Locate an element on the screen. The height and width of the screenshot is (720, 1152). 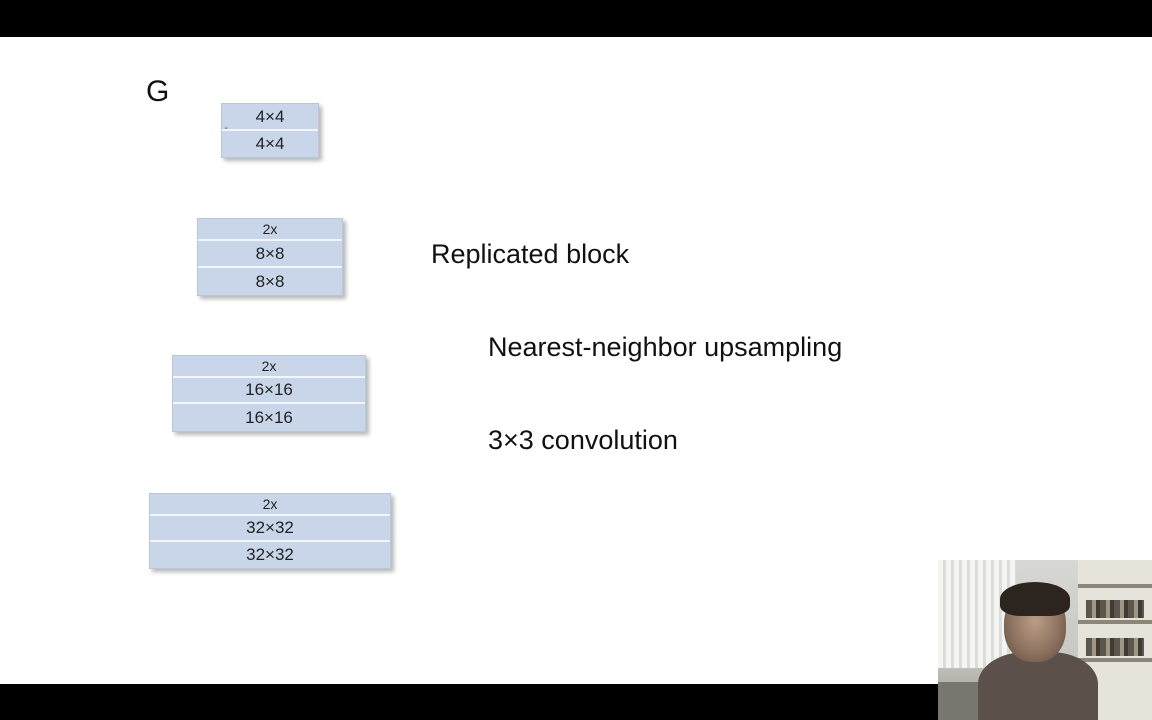
generator-label: G is located at coordinates (158, 91).